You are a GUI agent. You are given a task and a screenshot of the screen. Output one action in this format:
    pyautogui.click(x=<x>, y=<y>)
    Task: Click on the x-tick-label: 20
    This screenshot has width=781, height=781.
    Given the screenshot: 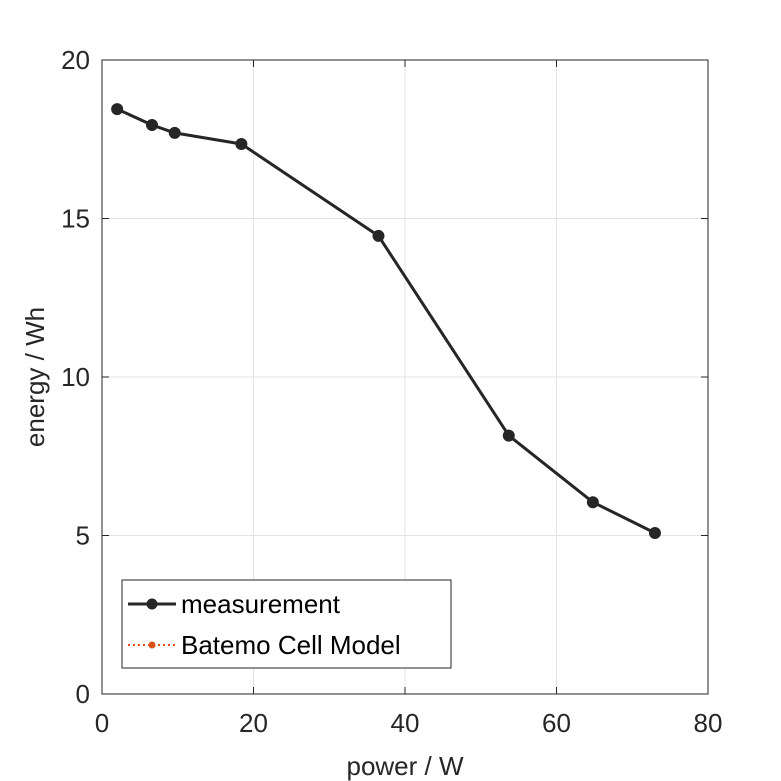 What is the action you would take?
    pyautogui.click(x=253, y=723)
    